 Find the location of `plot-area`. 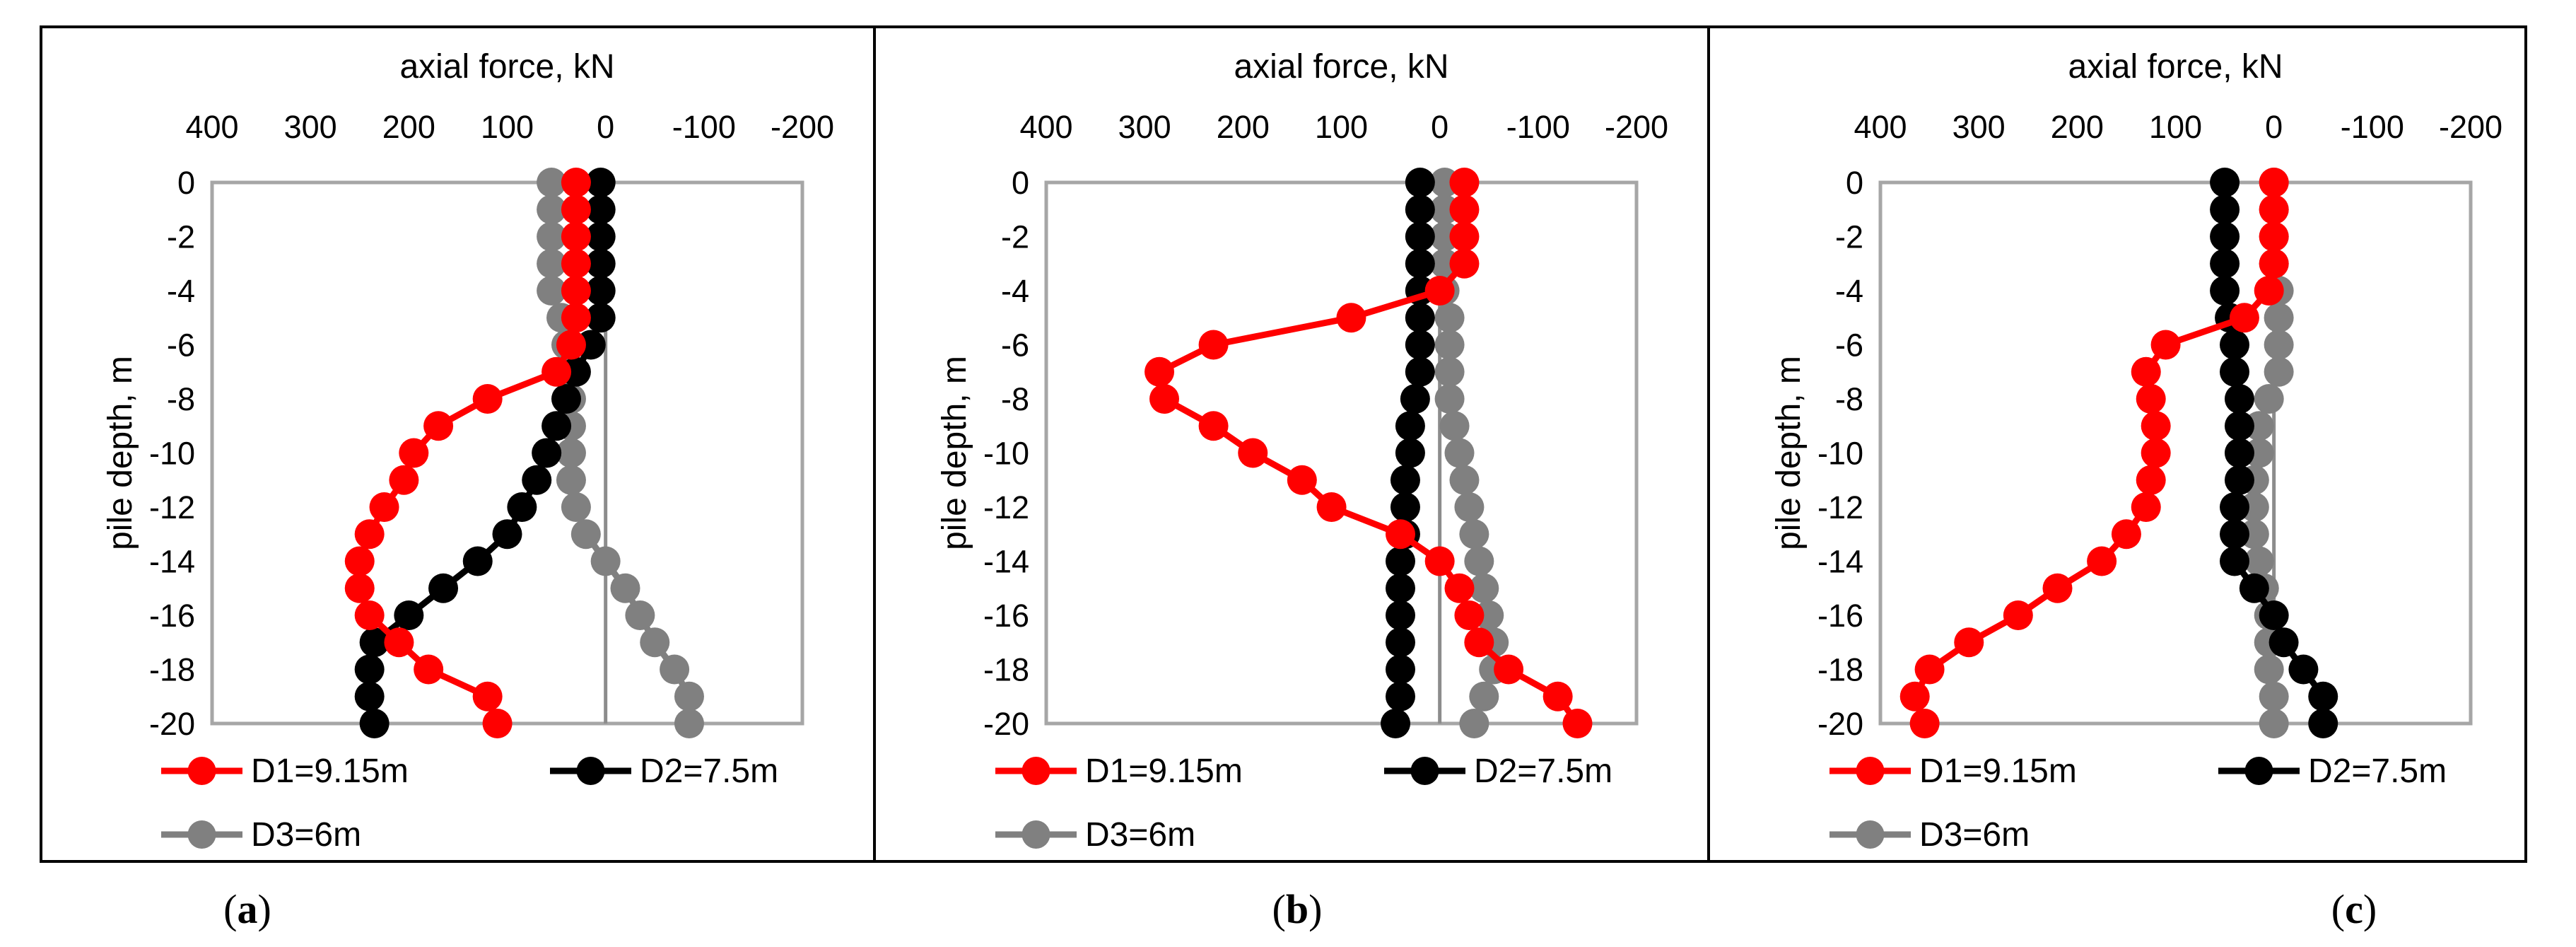

plot-area is located at coordinates (1342, 453).